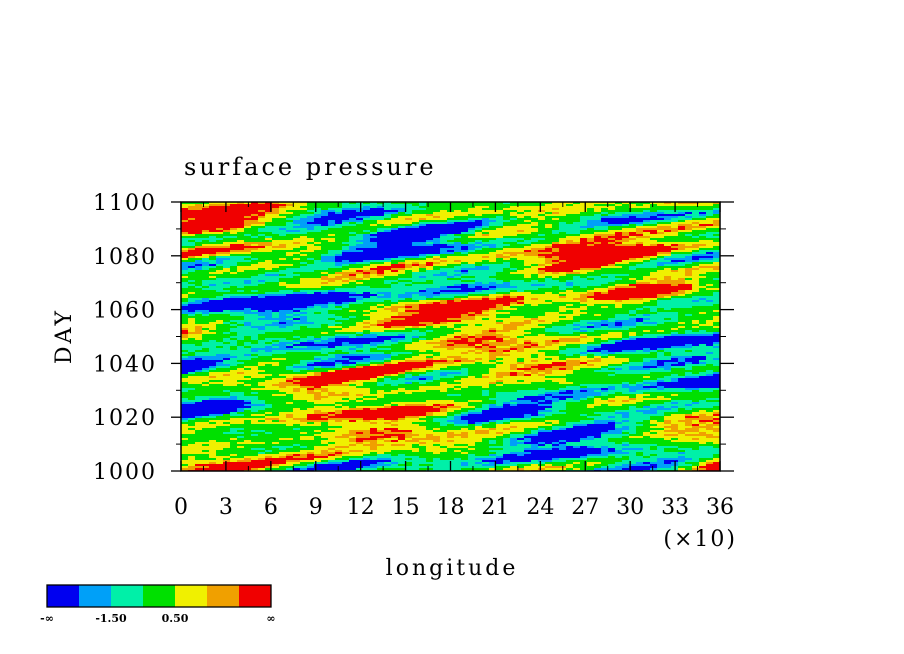 The image size is (904, 654). What do you see at coordinates (700, 539) in the screenshot?
I see `x-multiplier-label: (×10)` at bounding box center [700, 539].